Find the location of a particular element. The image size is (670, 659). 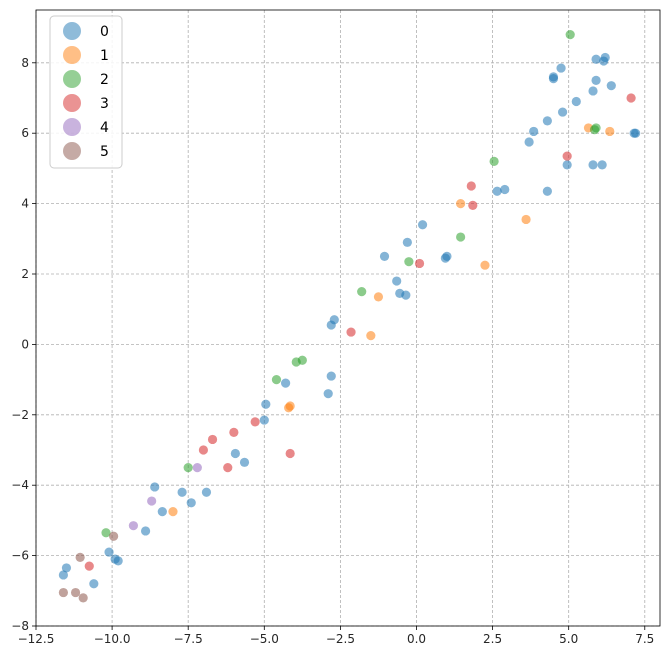

x-tick-label: 7.5 is located at coordinates (644, 639).